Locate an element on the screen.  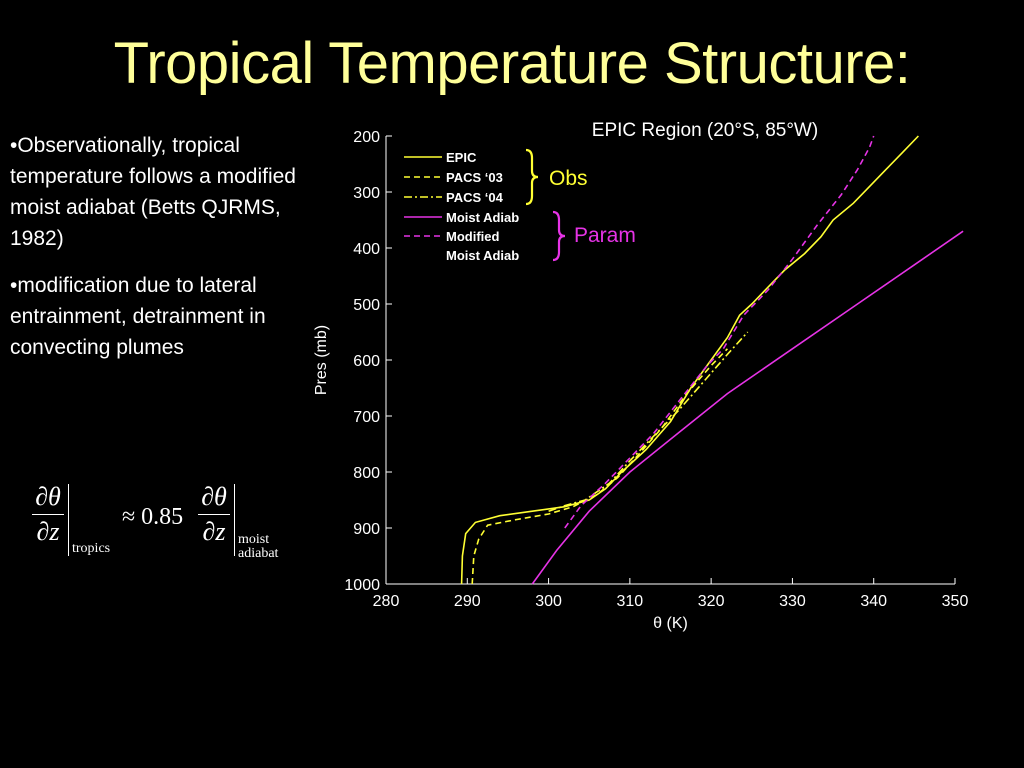
y-tick-label: 400 is located at coordinates (366, 249).